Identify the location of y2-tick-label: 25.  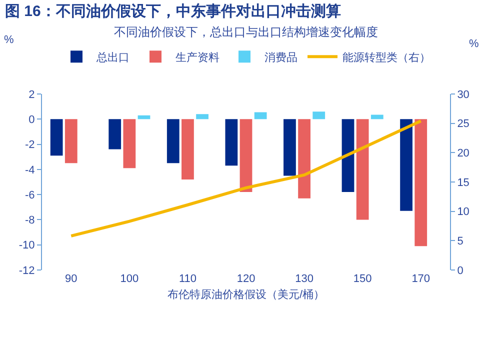
(463, 124).